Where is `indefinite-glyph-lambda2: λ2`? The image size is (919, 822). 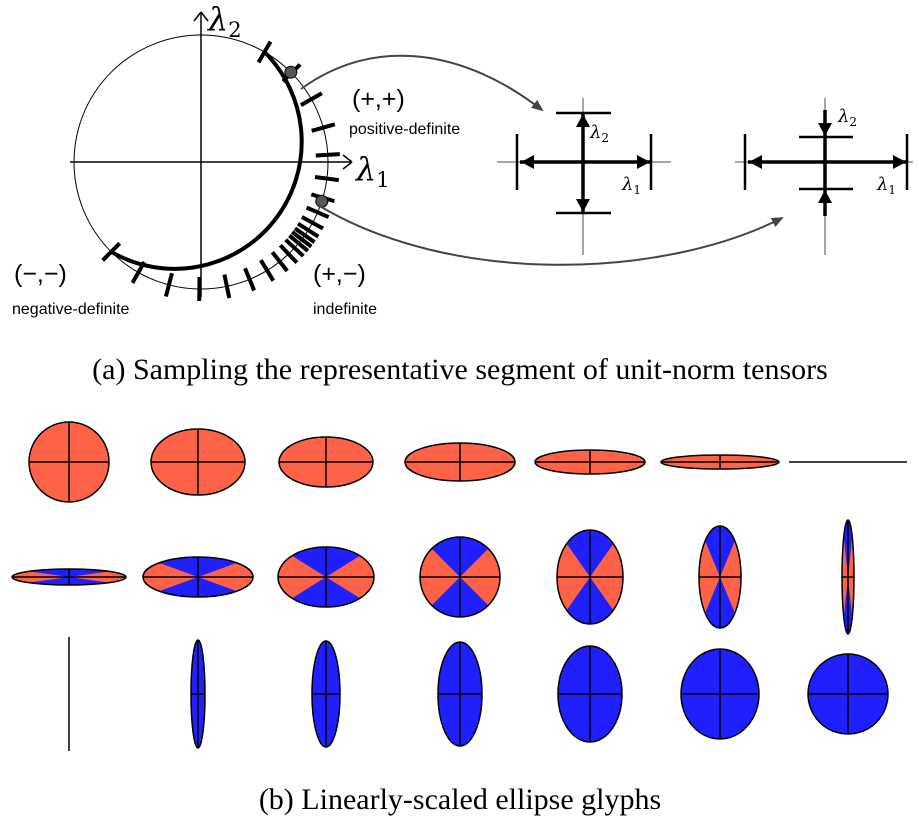 indefinite-glyph-lambda2: λ2 is located at coordinates (847, 117).